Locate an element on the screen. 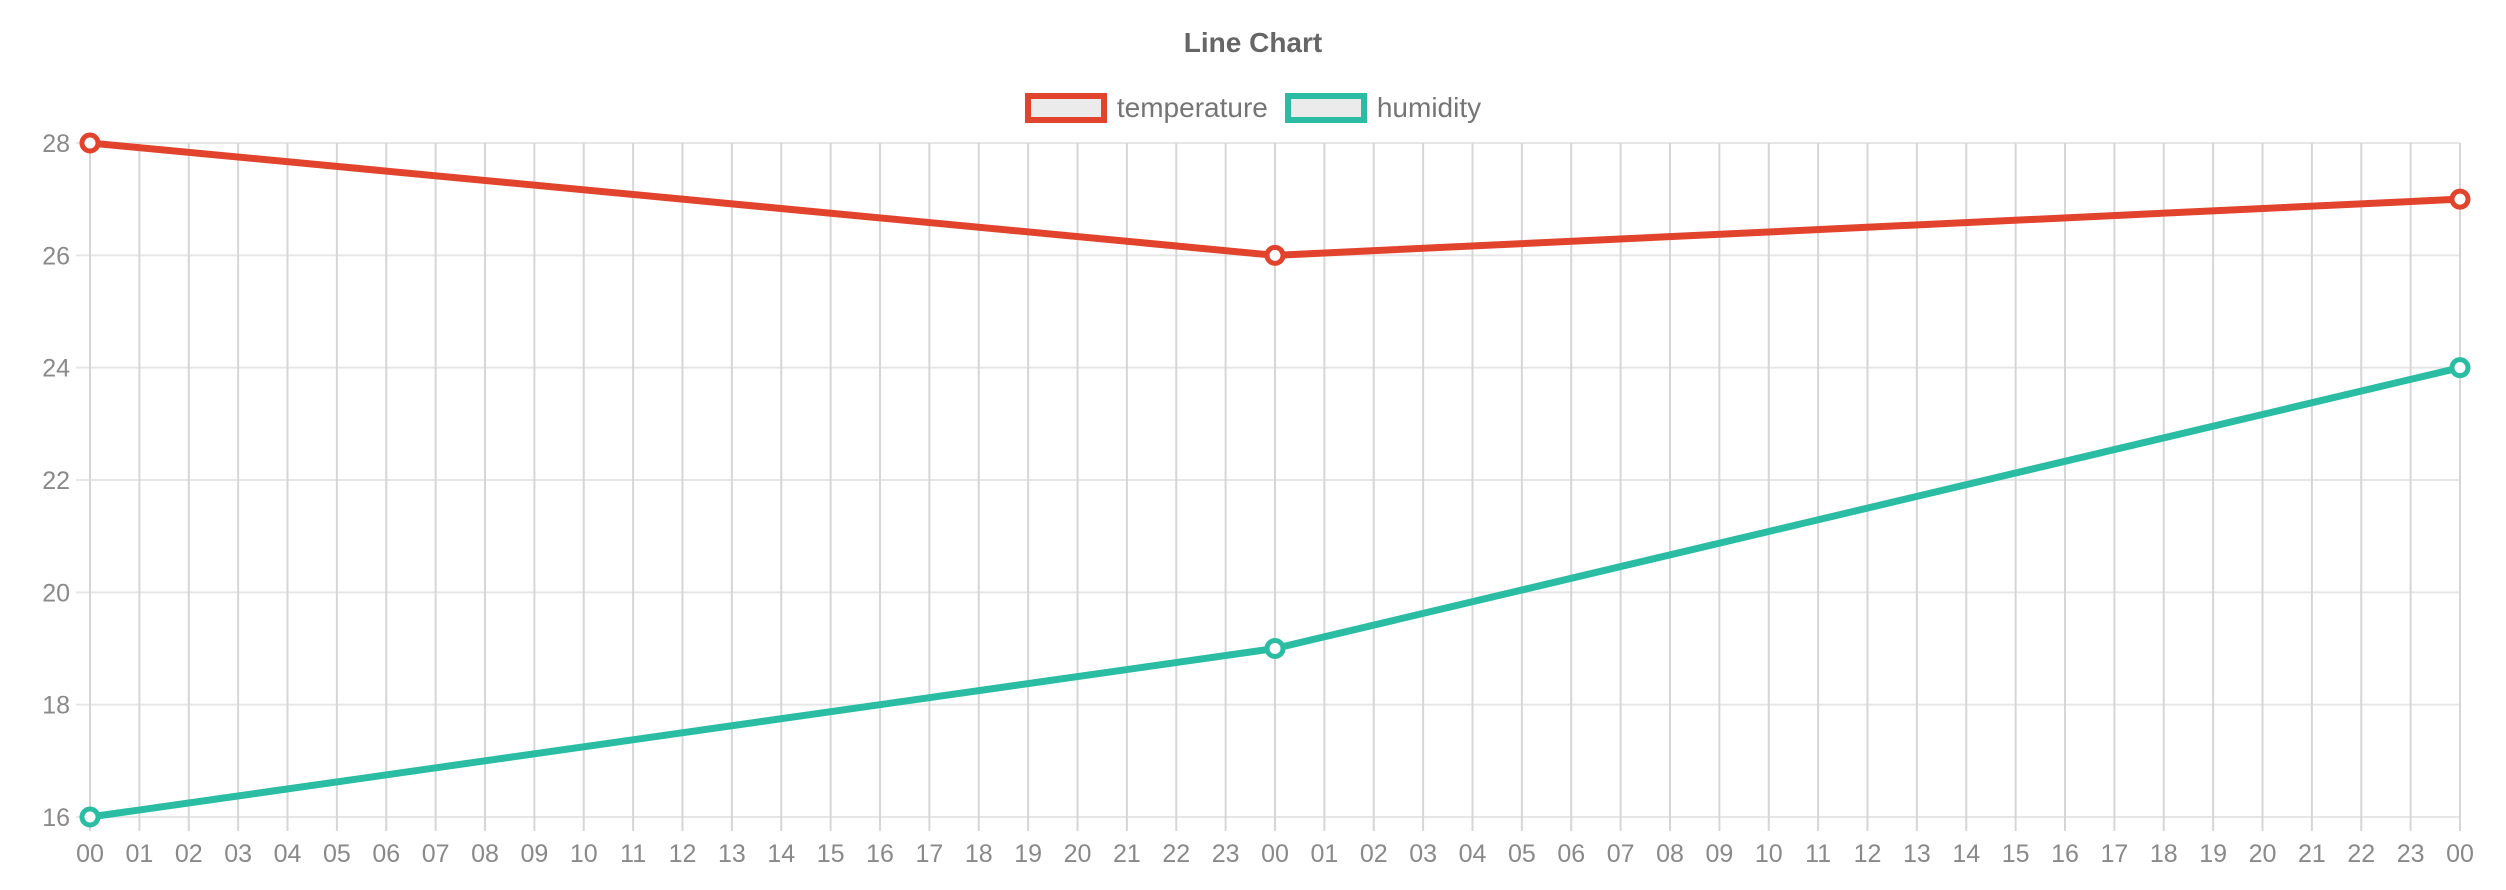 The image size is (2506, 890). y-axis-tick-label: 16 is located at coordinates (56, 818).